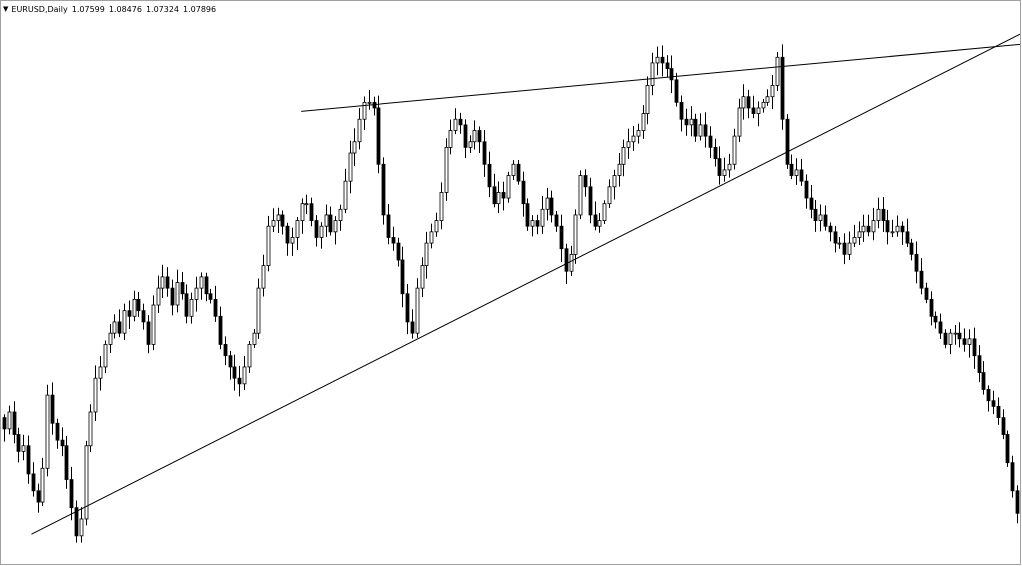 This screenshot has height=566, width=1022. I want to click on close-price: 1.07896, so click(200, 9).